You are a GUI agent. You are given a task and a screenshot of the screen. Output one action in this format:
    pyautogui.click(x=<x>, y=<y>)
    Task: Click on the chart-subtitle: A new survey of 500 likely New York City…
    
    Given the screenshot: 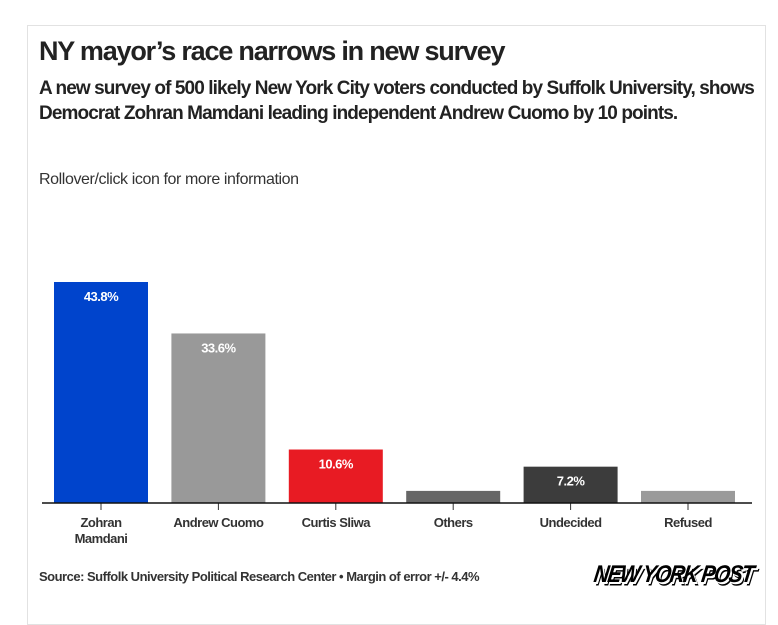 What is the action you would take?
    pyautogui.click(x=397, y=101)
    